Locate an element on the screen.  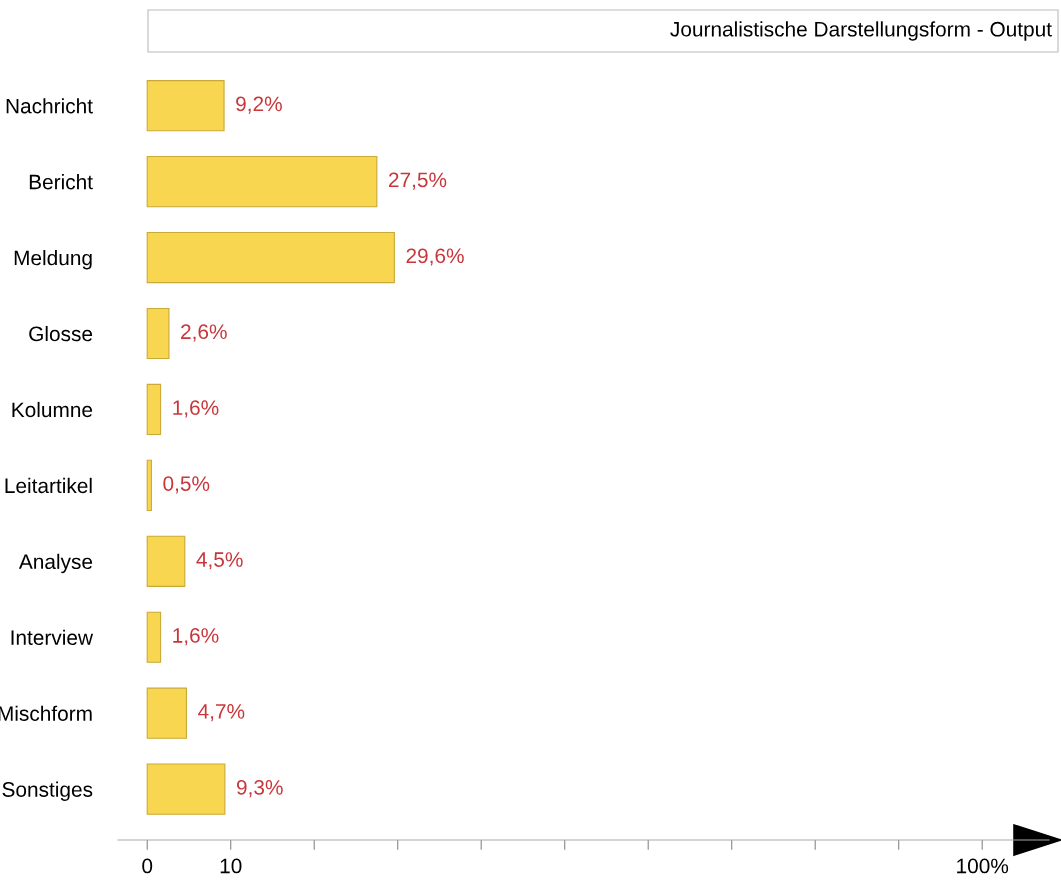
data-label: 9,3% is located at coordinates (259, 788).